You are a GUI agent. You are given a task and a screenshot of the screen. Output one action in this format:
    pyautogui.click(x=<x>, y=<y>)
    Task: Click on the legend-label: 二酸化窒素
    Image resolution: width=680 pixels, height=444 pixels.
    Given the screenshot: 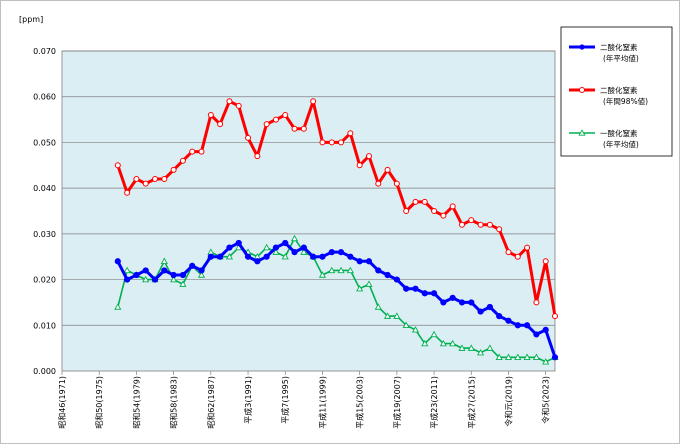 What is the action you would take?
    pyautogui.click(x=619, y=47)
    